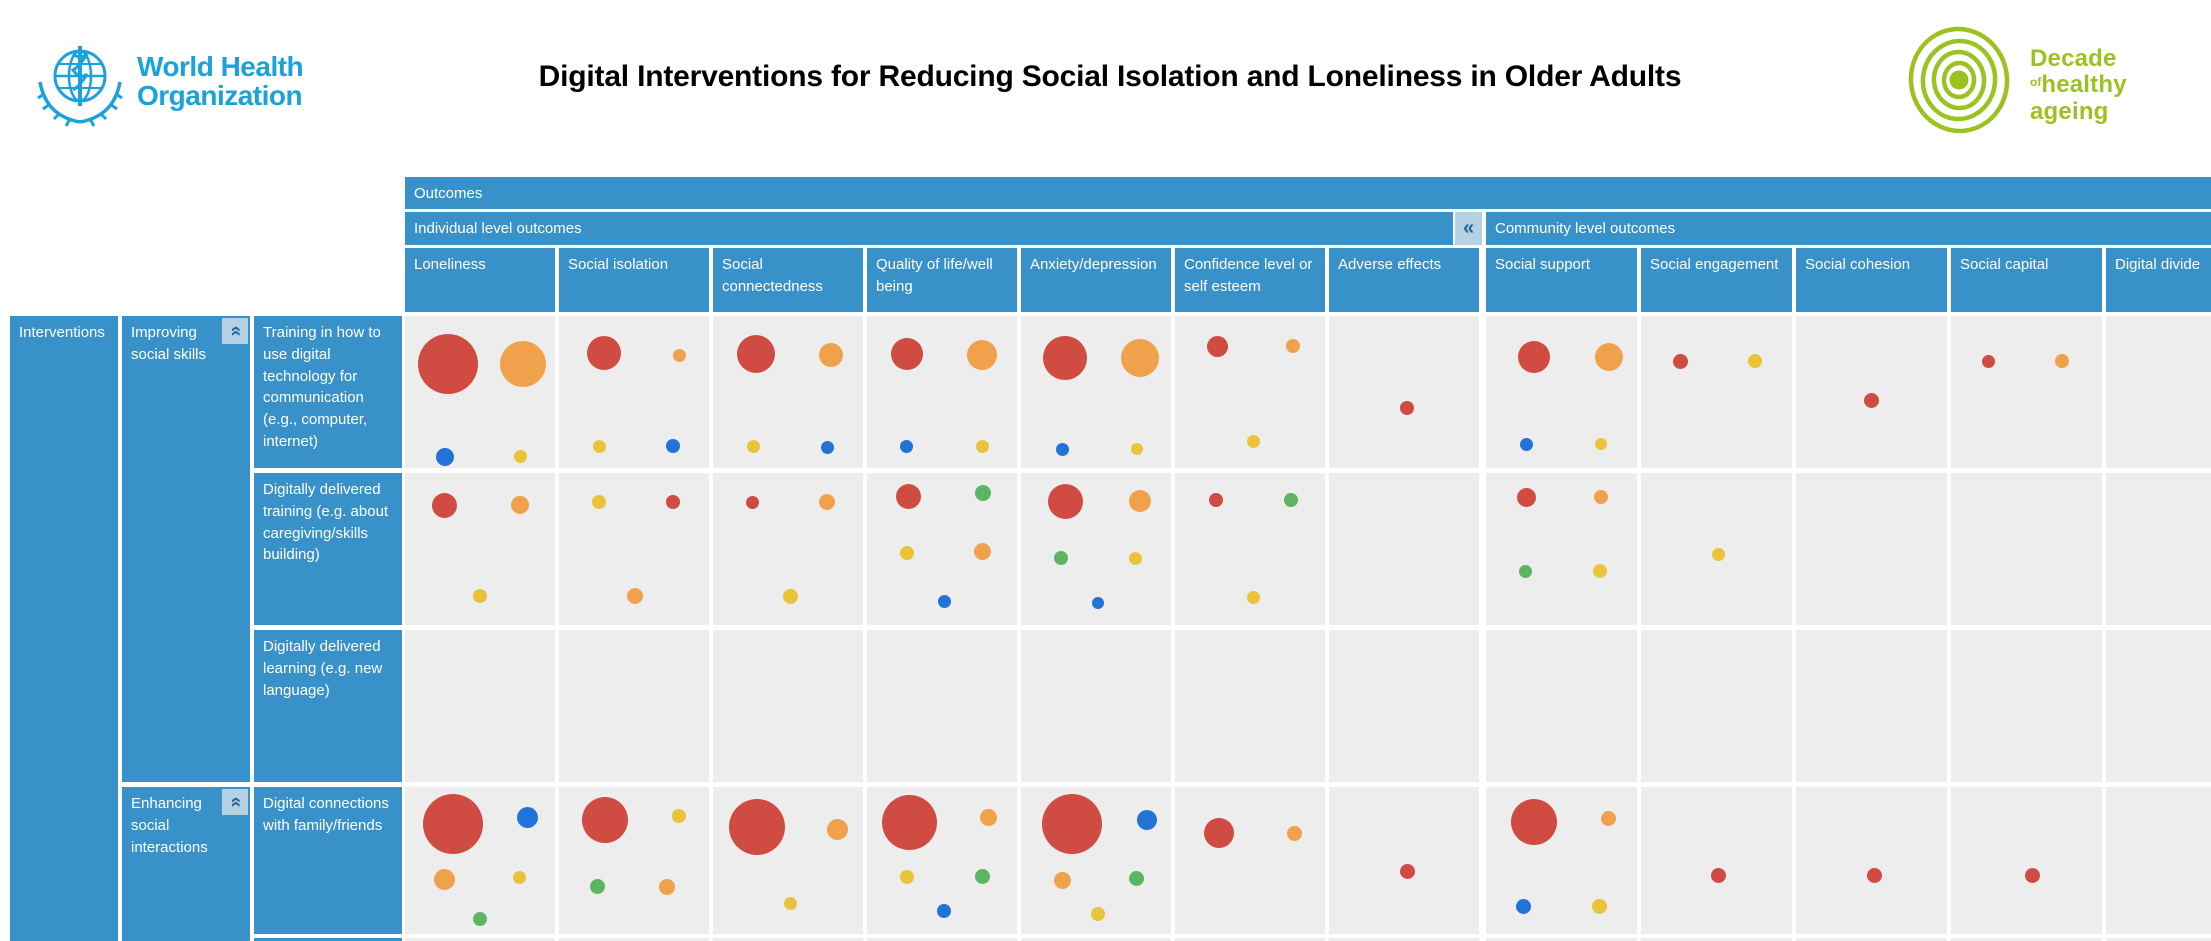 This screenshot has height=941, width=2211. What do you see at coordinates (235, 331) in the screenshot?
I see `collapse-improving-social-skills-button: «` at bounding box center [235, 331].